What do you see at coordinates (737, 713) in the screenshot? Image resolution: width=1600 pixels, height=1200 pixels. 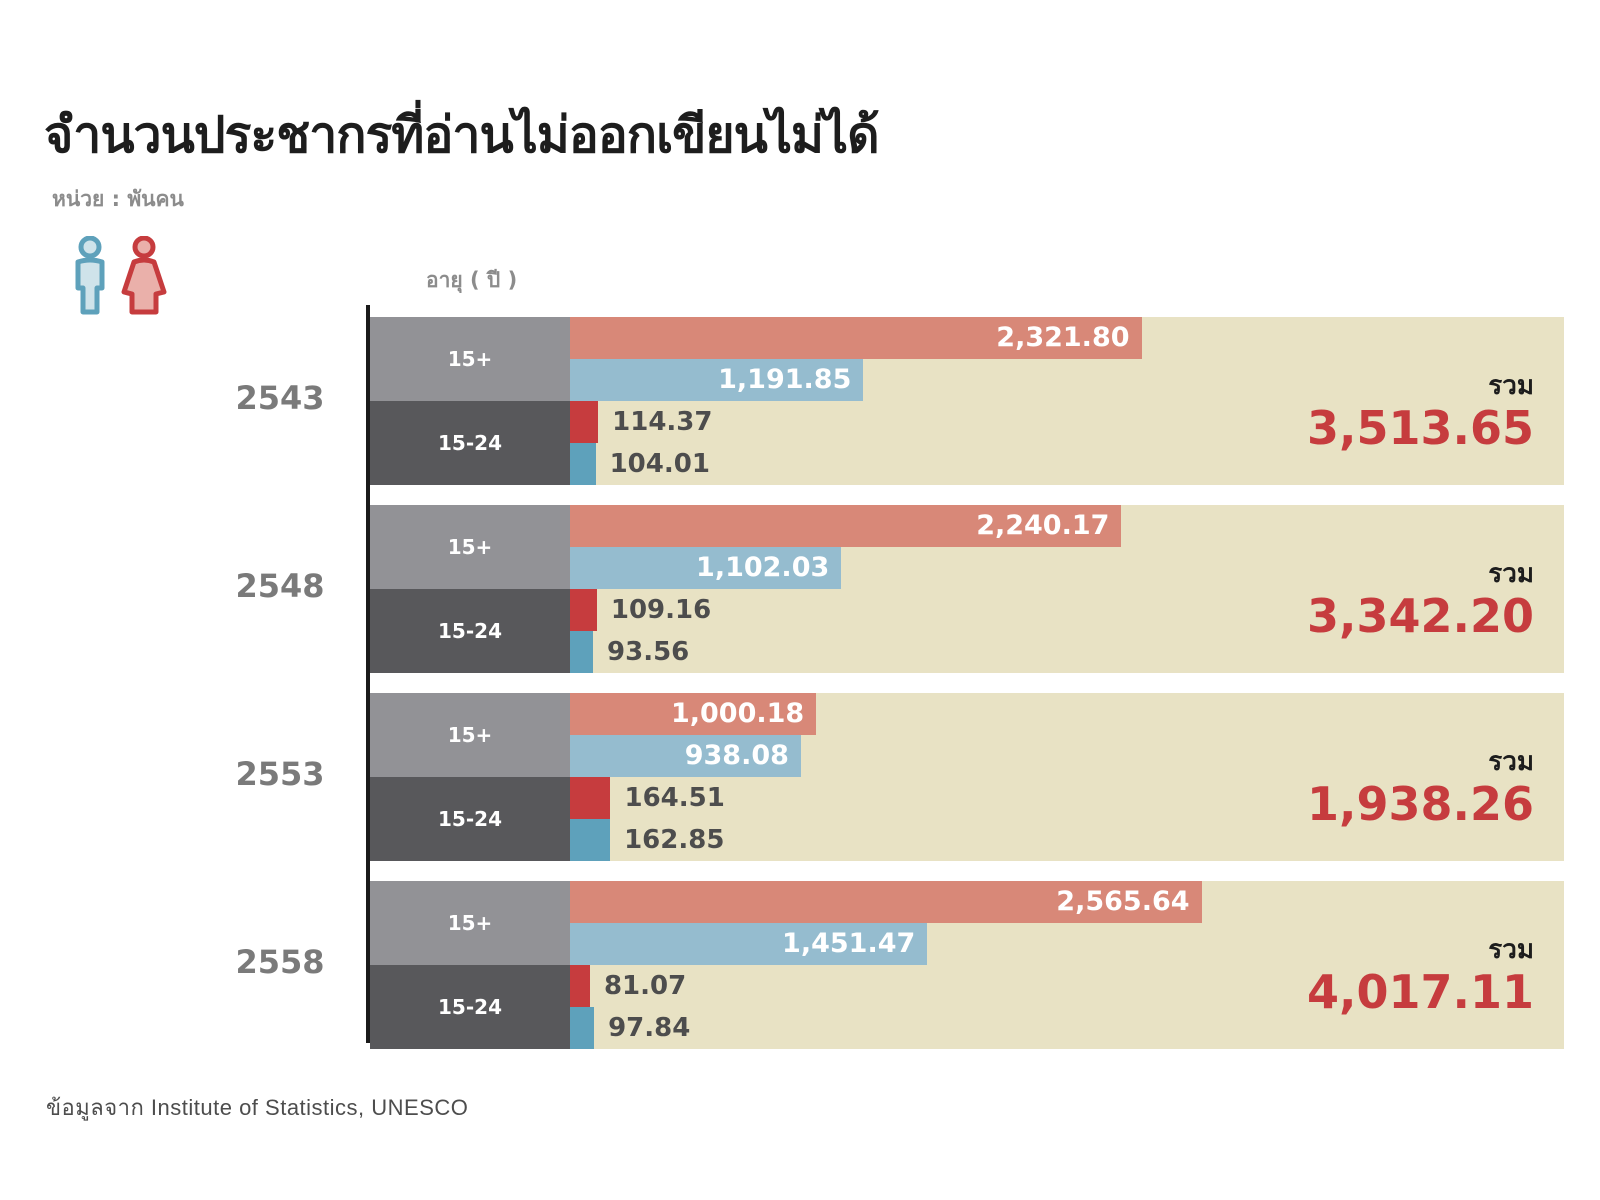 I see `value-label-female-15plus: 1,000.18` at bounding box center [737, 713].